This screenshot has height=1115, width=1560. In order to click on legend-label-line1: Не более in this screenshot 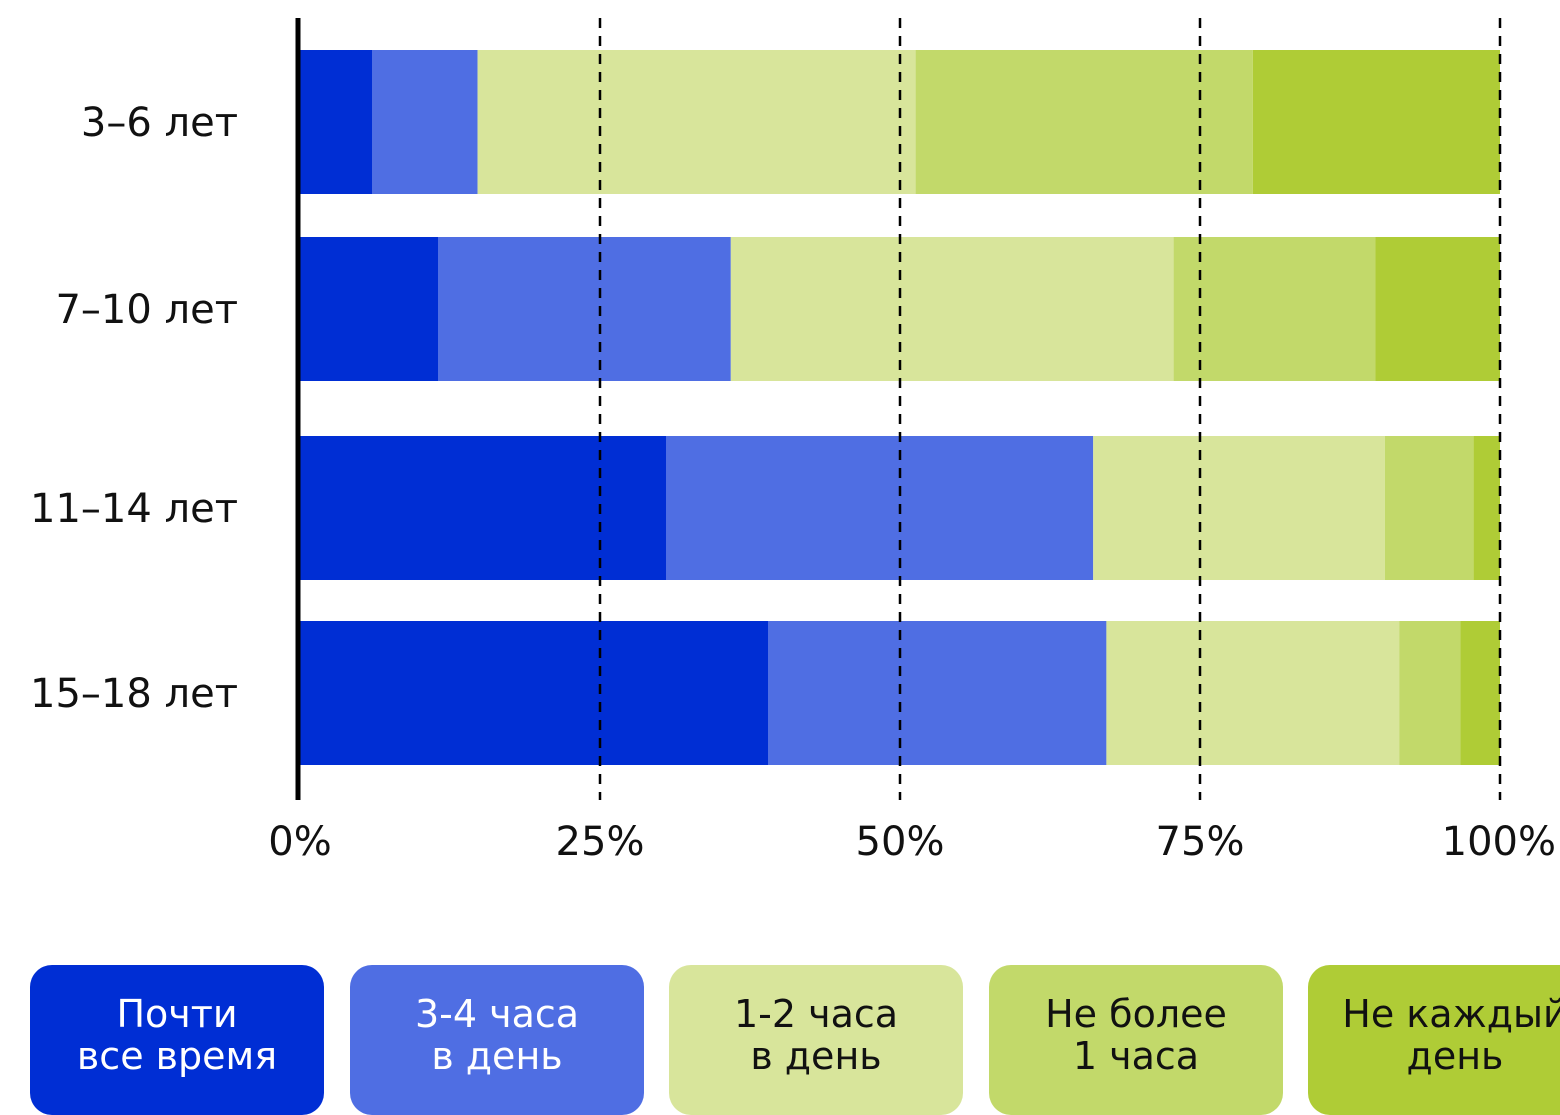, I will do `click(1136, 1014)`.